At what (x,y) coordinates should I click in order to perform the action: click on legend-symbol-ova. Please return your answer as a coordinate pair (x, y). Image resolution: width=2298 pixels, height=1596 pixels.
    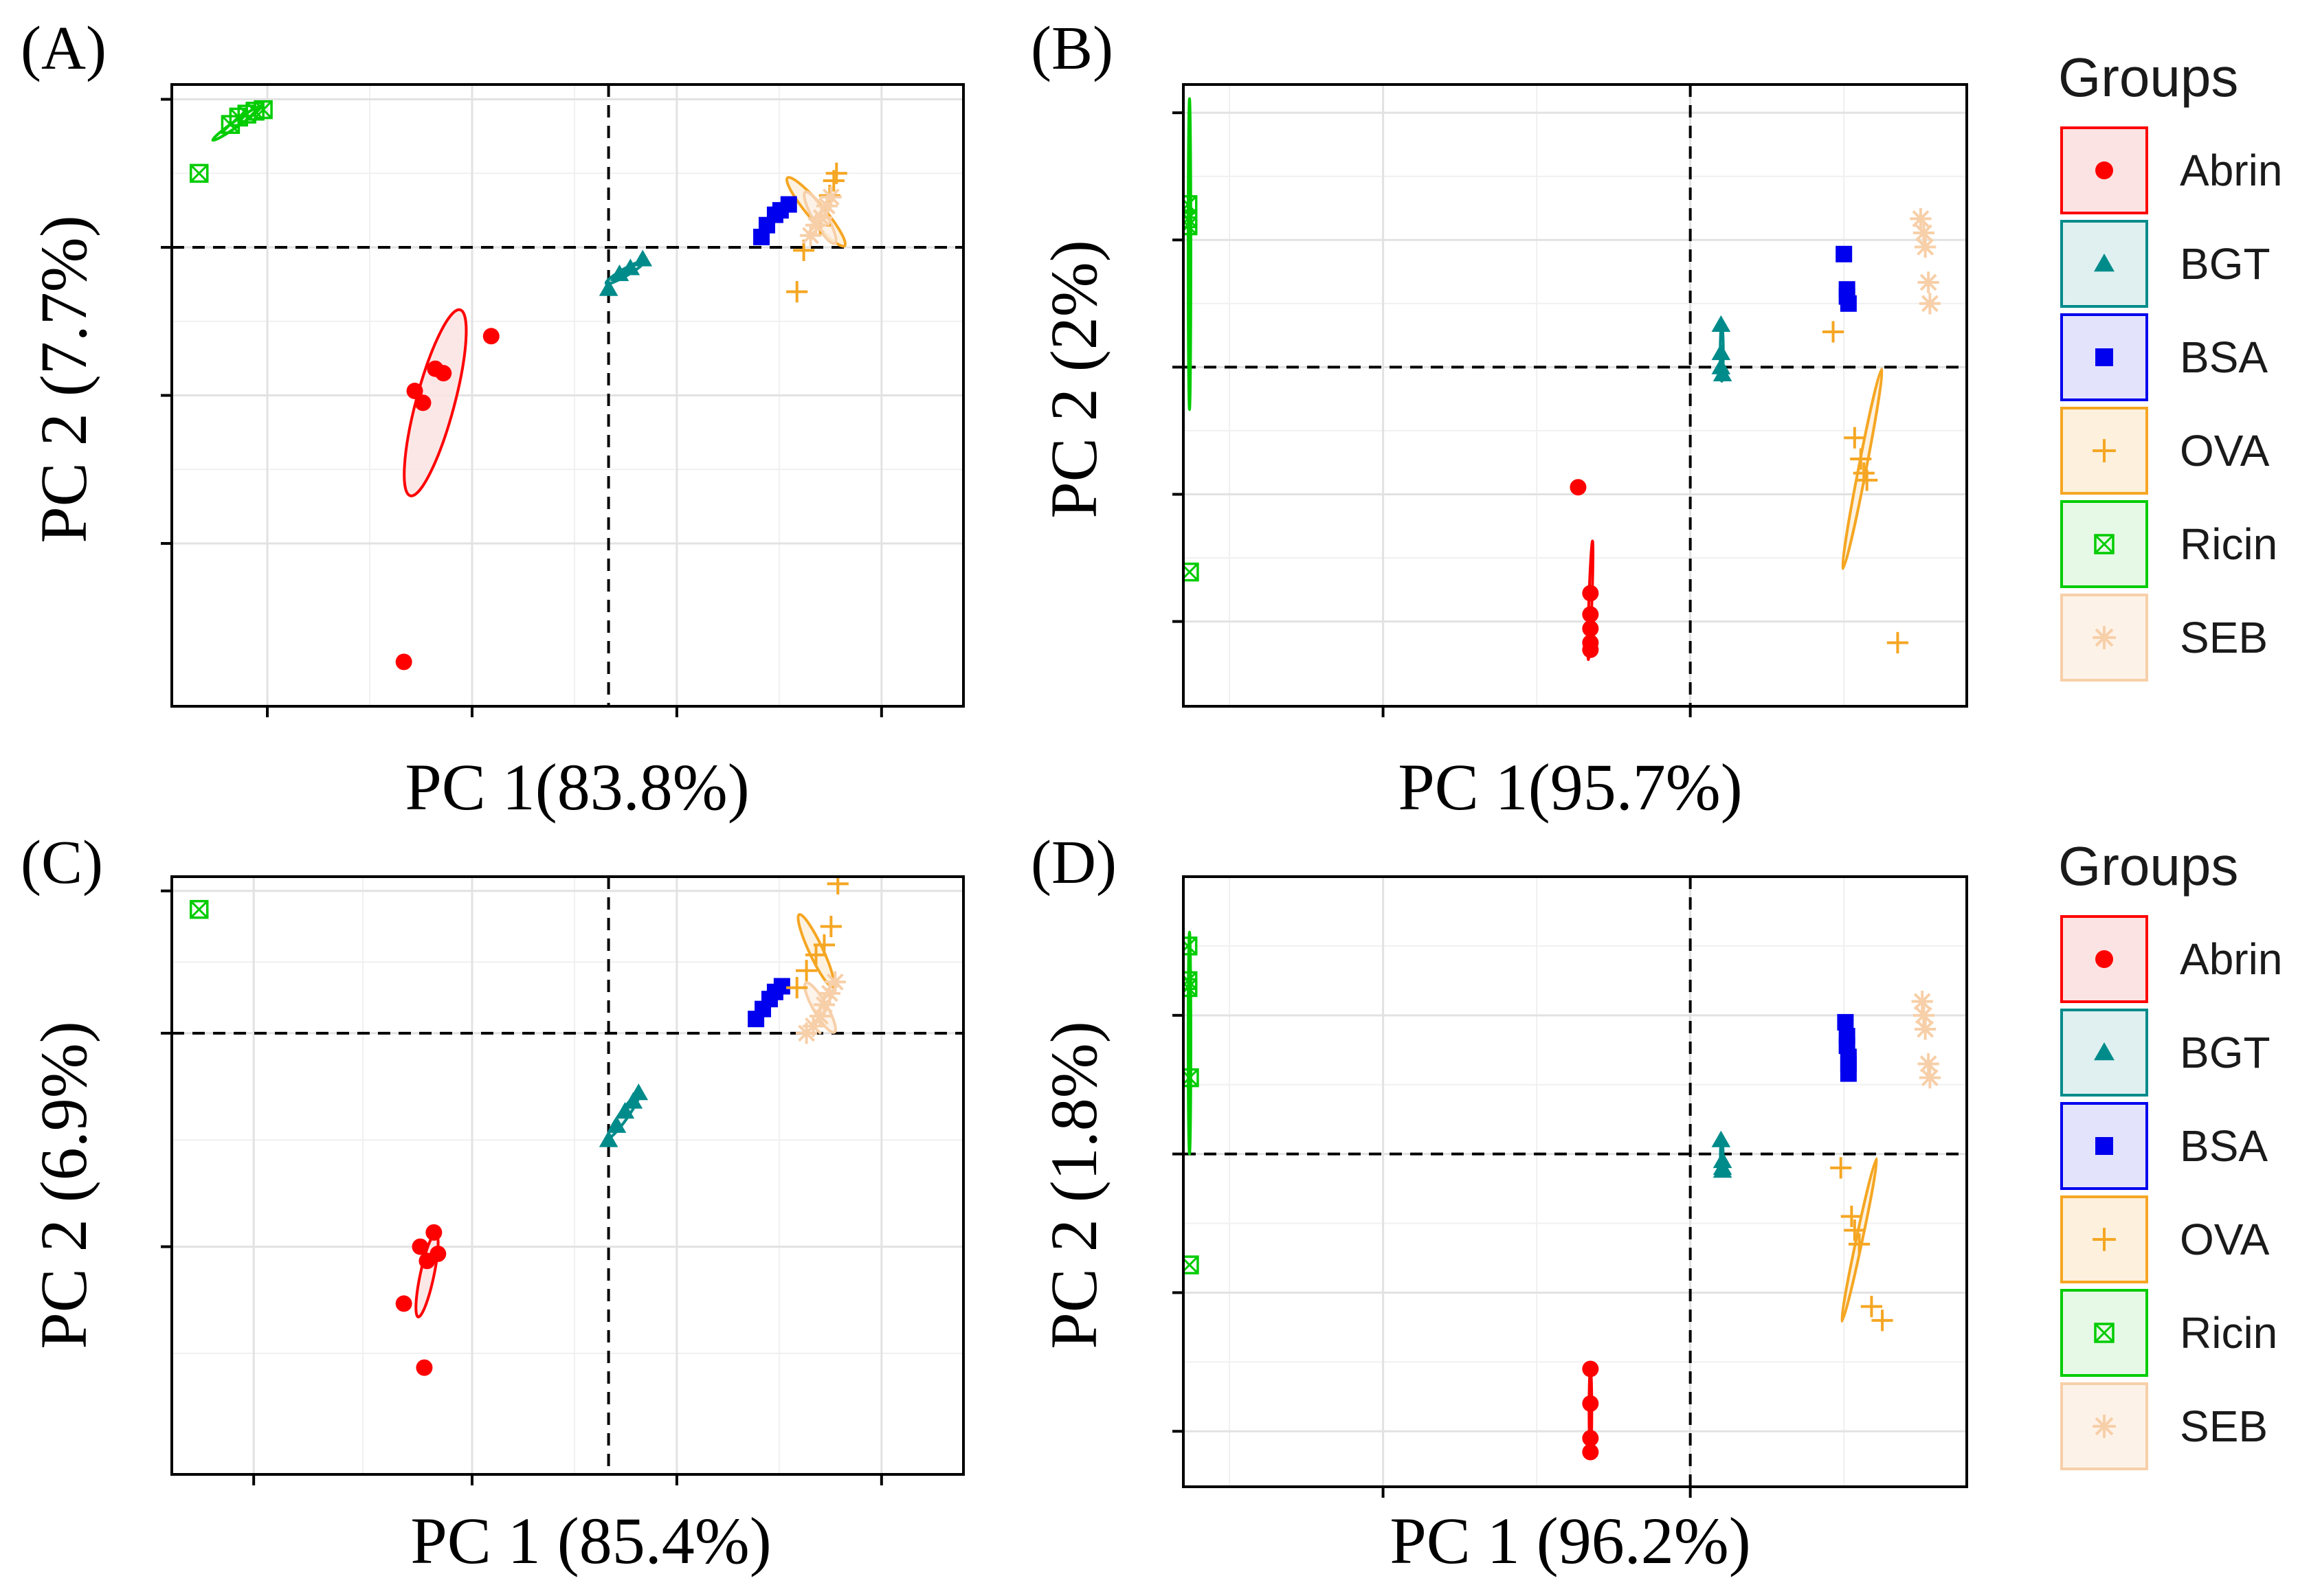
    Looking at the image, I should click on (2104, 450).